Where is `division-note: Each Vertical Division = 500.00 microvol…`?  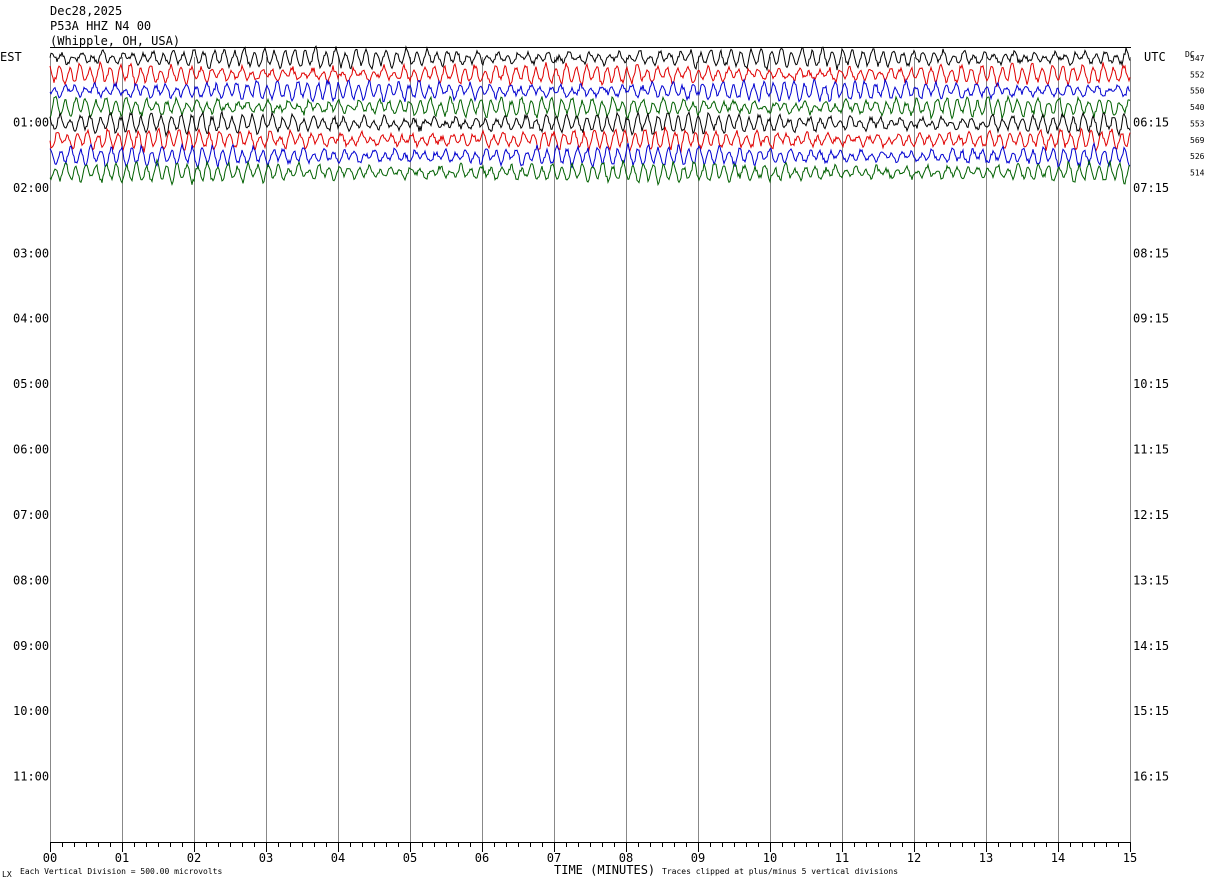
division-note: Each Vertical Division = 500.00 microvol… is located at coordinates (121, 871).